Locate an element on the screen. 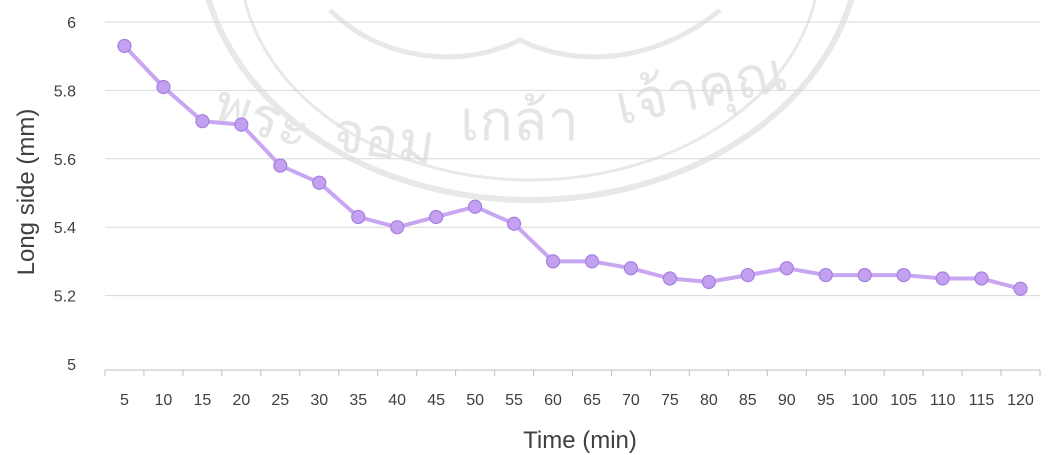 The width and height of the screenshot is (1048, 455). x-tick-label: 70 is located at coordinates (631, 400).